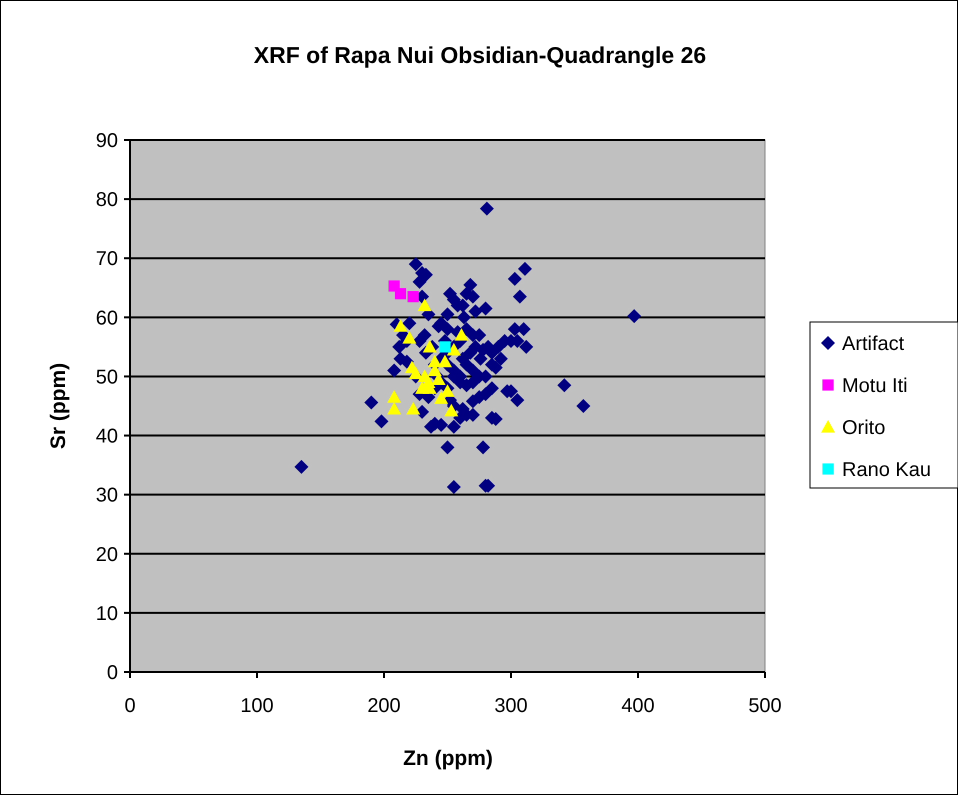 Image resolution: width=958 pixels, height=795 pixels. Describe the element at coordinates (107, 141) in the screenshot. I see `y-tick-label: 90` at that location.